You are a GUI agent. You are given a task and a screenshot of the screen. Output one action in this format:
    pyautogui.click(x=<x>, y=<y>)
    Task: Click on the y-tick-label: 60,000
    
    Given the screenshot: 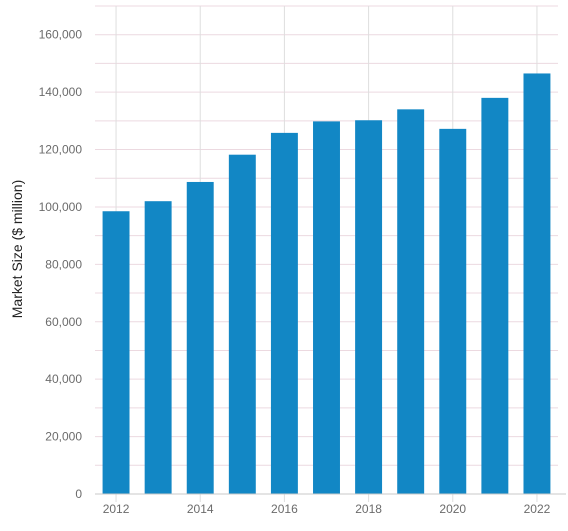 What is the action you would take?
    pyautogui.click(x=63, y=322)
    